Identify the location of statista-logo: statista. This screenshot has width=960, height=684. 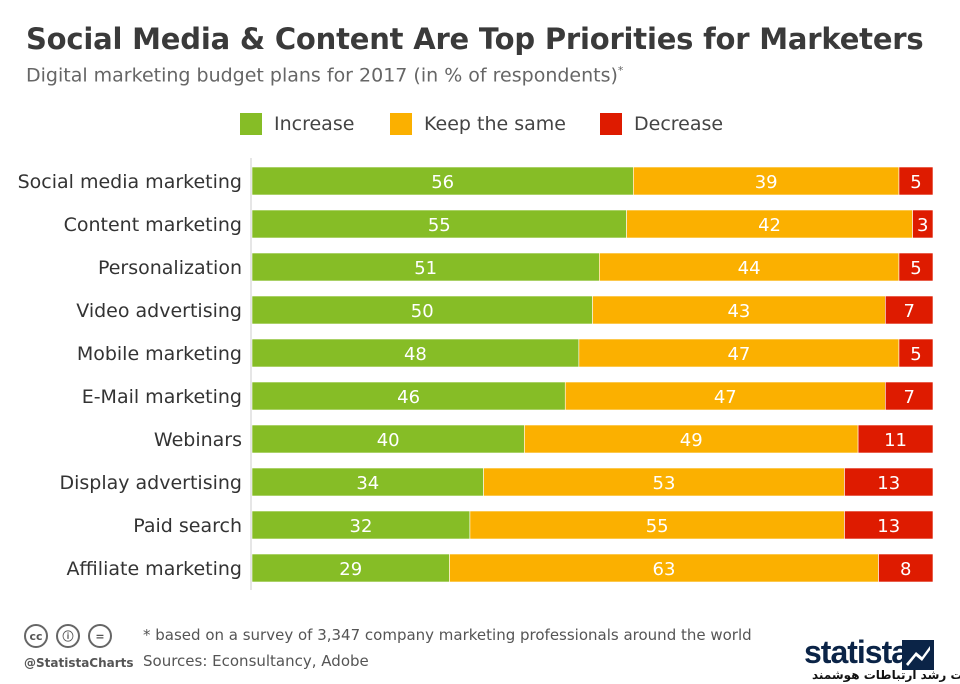
(856, 652).